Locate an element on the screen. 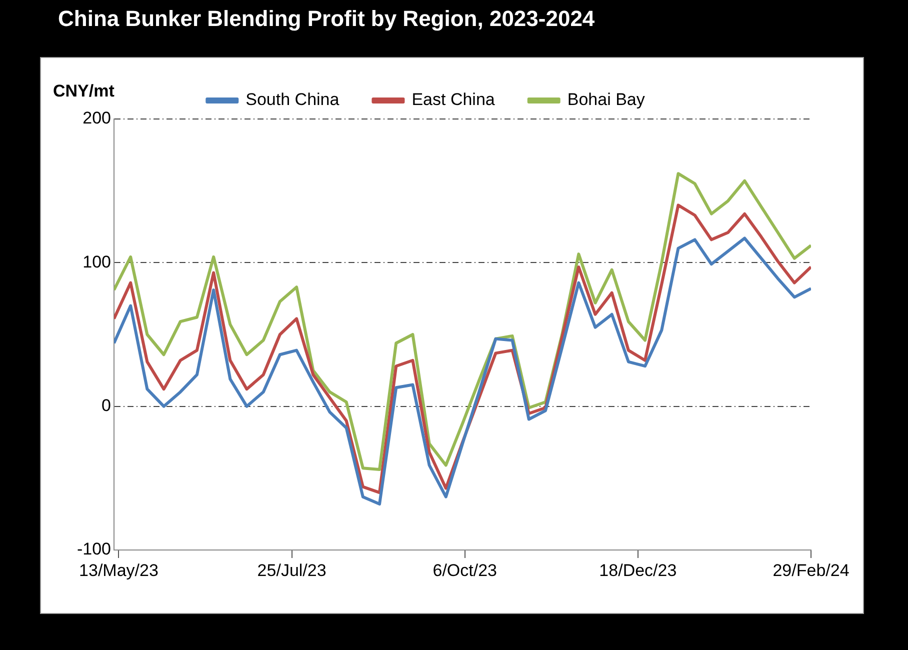  x-tick-label: 13/May/23 is located at coordinates (118, 570).